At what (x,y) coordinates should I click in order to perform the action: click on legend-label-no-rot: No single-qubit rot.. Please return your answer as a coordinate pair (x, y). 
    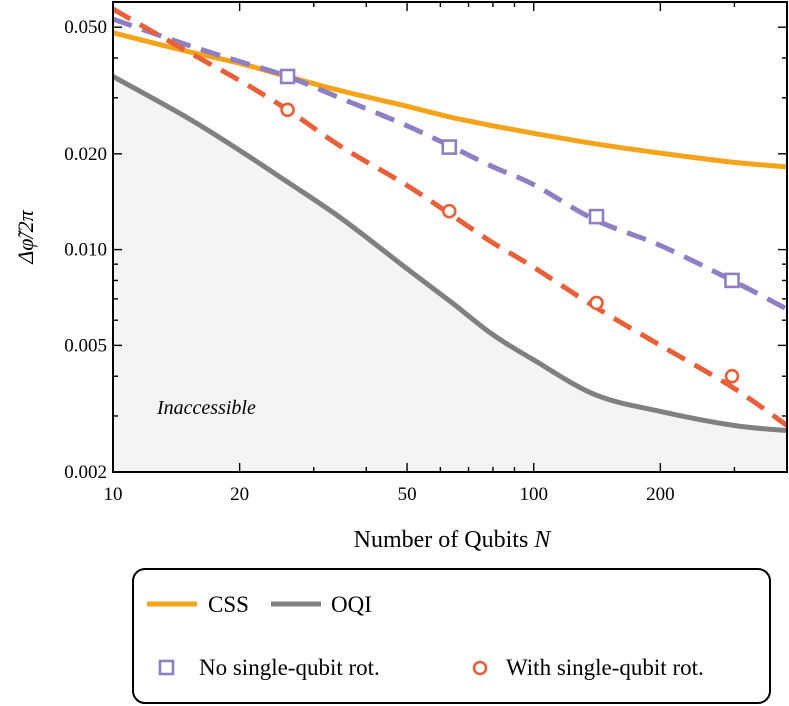
    Looking at the image, I should click on (289, 667).